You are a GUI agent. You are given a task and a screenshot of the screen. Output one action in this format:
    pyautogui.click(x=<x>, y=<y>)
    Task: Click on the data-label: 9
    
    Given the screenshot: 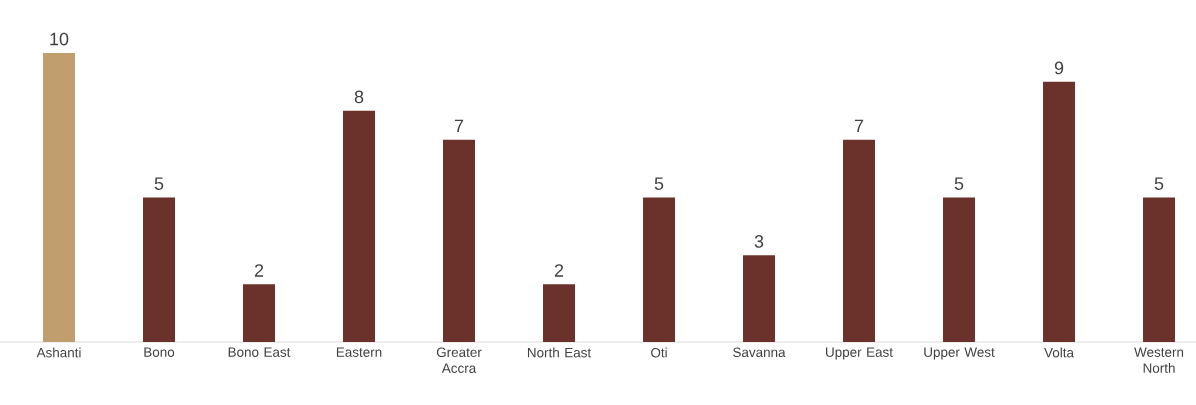 What is the action you would take?
    pyautogui.click(x=1059, y=68)
    